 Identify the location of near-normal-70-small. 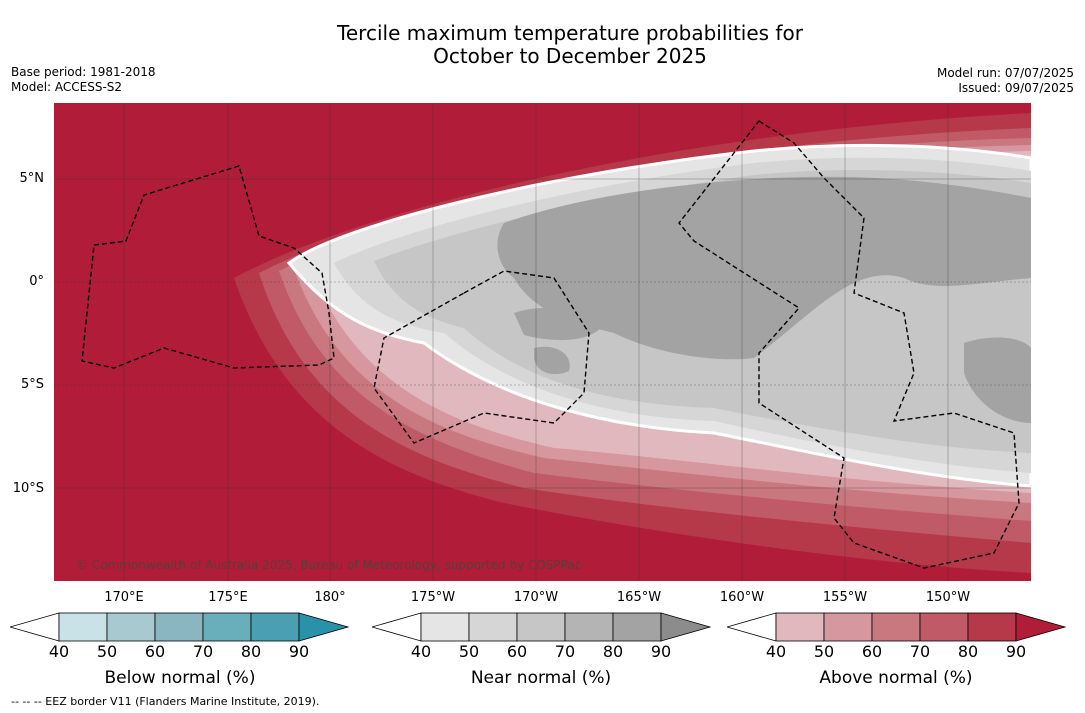
(552, 360).